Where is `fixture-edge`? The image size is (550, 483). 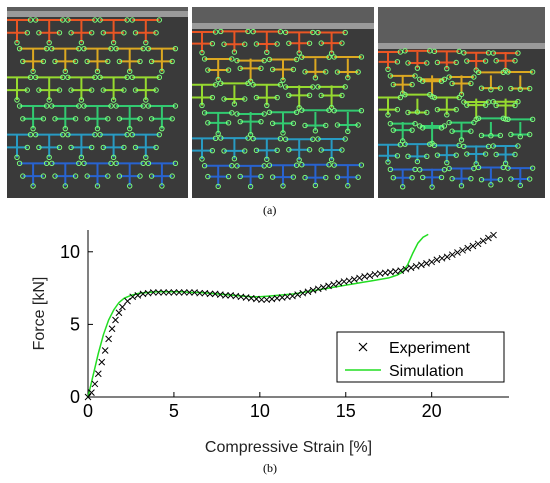
fixture-edge is located at coordinates (461, 46).